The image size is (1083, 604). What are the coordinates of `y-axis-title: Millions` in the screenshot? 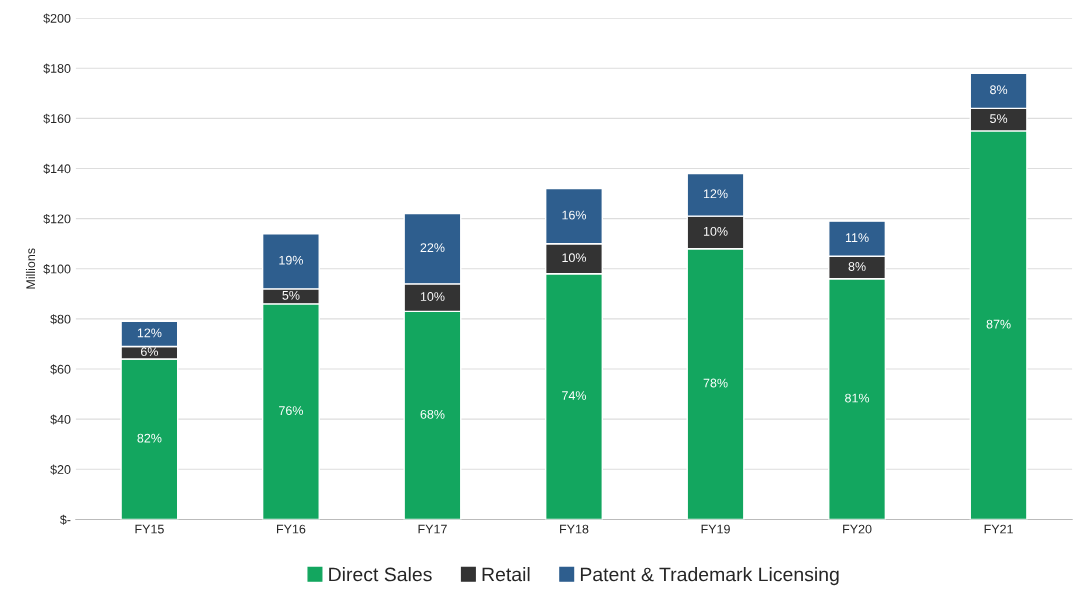 It's located at (30, 268).